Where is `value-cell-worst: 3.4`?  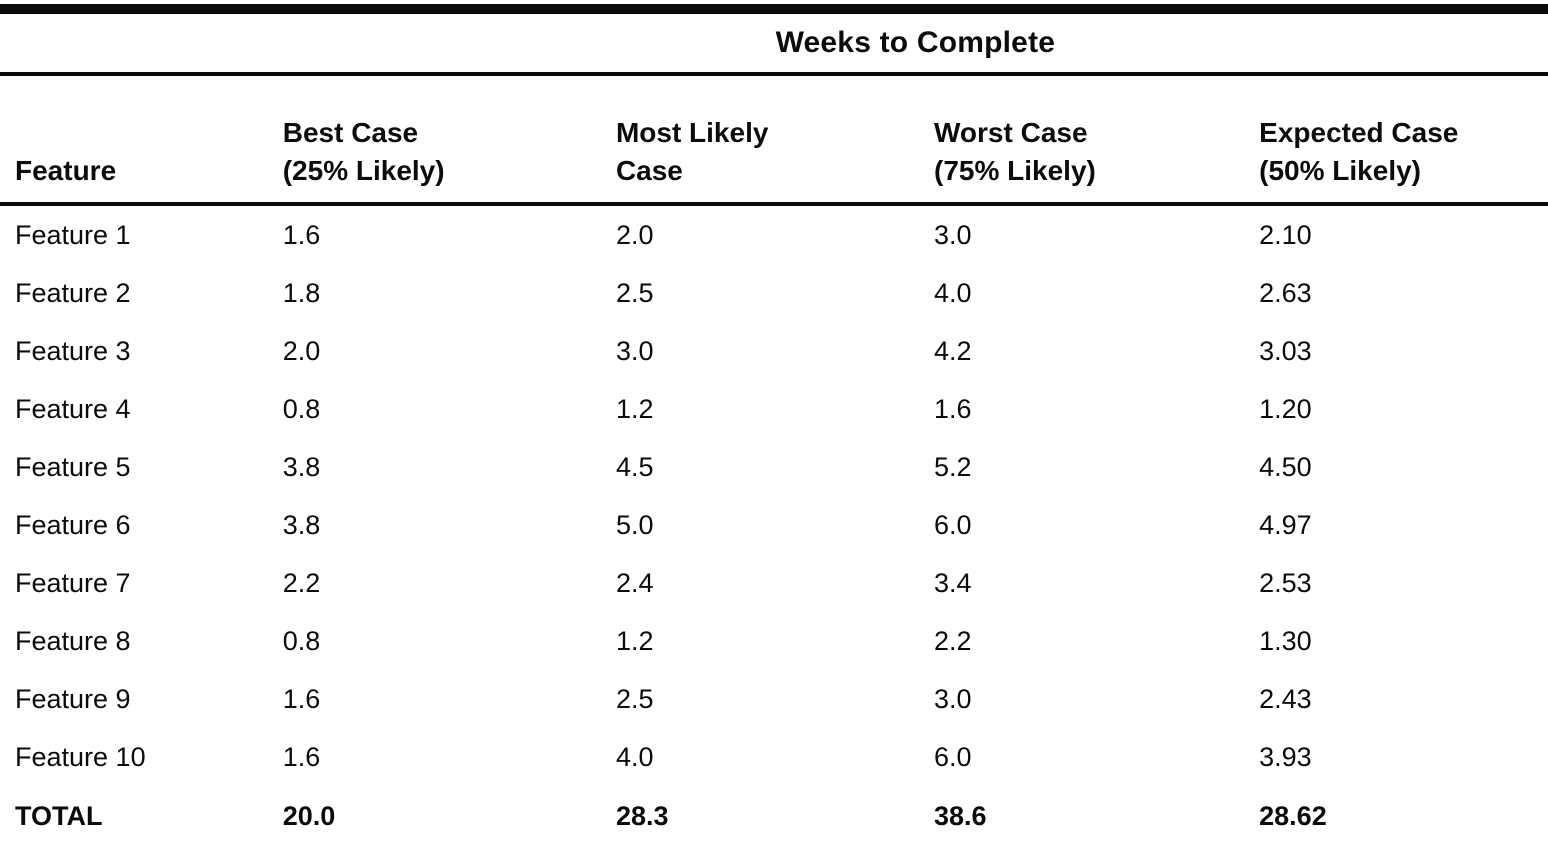
value-cell-worst: 3.4 is located at coordinates (953, 582).